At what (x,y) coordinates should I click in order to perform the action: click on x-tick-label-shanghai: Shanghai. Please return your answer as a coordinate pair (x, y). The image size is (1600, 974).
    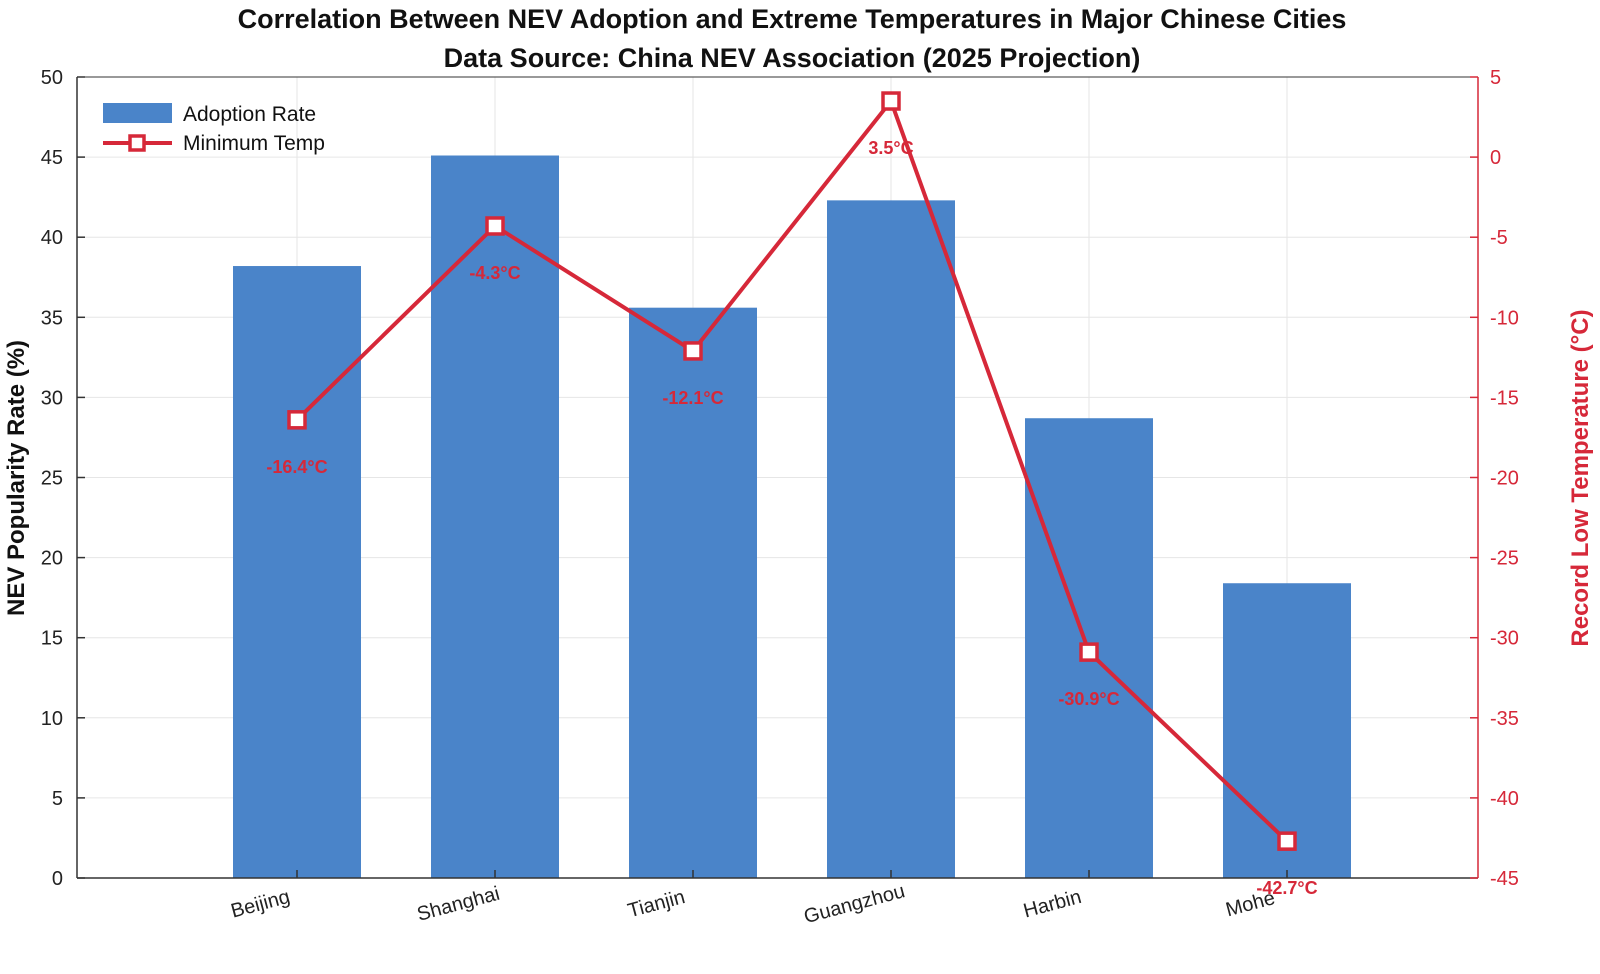
    Looking at the image, I should click on (458, 904).